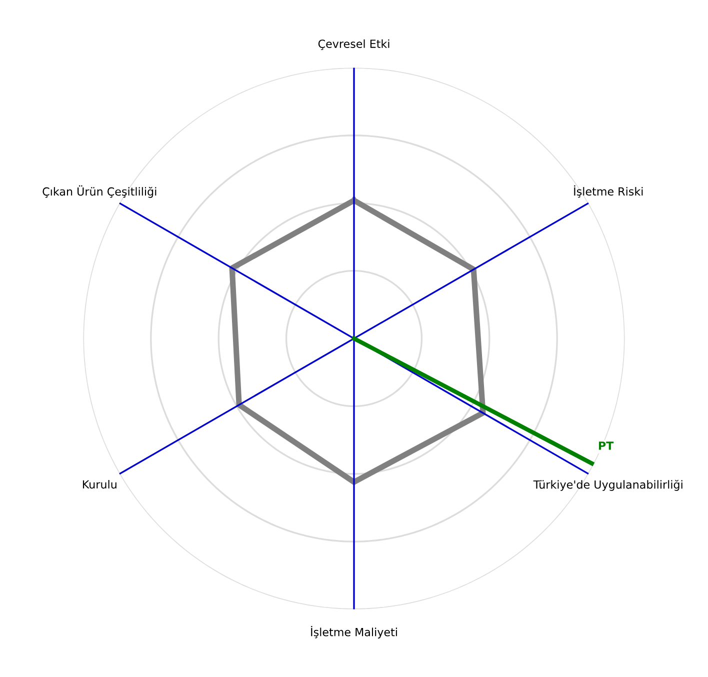 This screenshot has height=677, width=708. Describe the element at coordinates (607, 485) in the screenshot. I see `spoke-label: Türkiye'de Uygulanabilirliği` at that location.